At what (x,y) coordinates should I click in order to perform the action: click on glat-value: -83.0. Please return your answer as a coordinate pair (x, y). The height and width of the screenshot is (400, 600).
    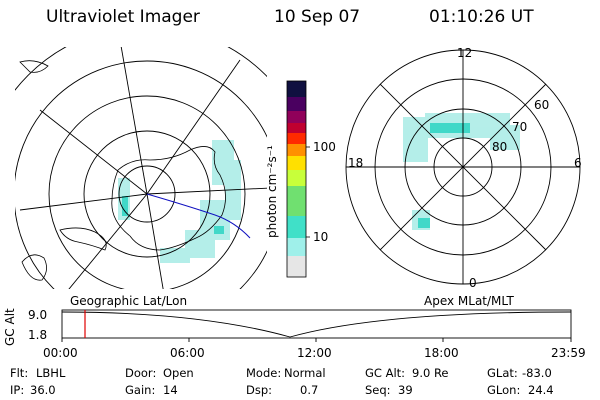
    Looking at the image, I should click on (537, 373).